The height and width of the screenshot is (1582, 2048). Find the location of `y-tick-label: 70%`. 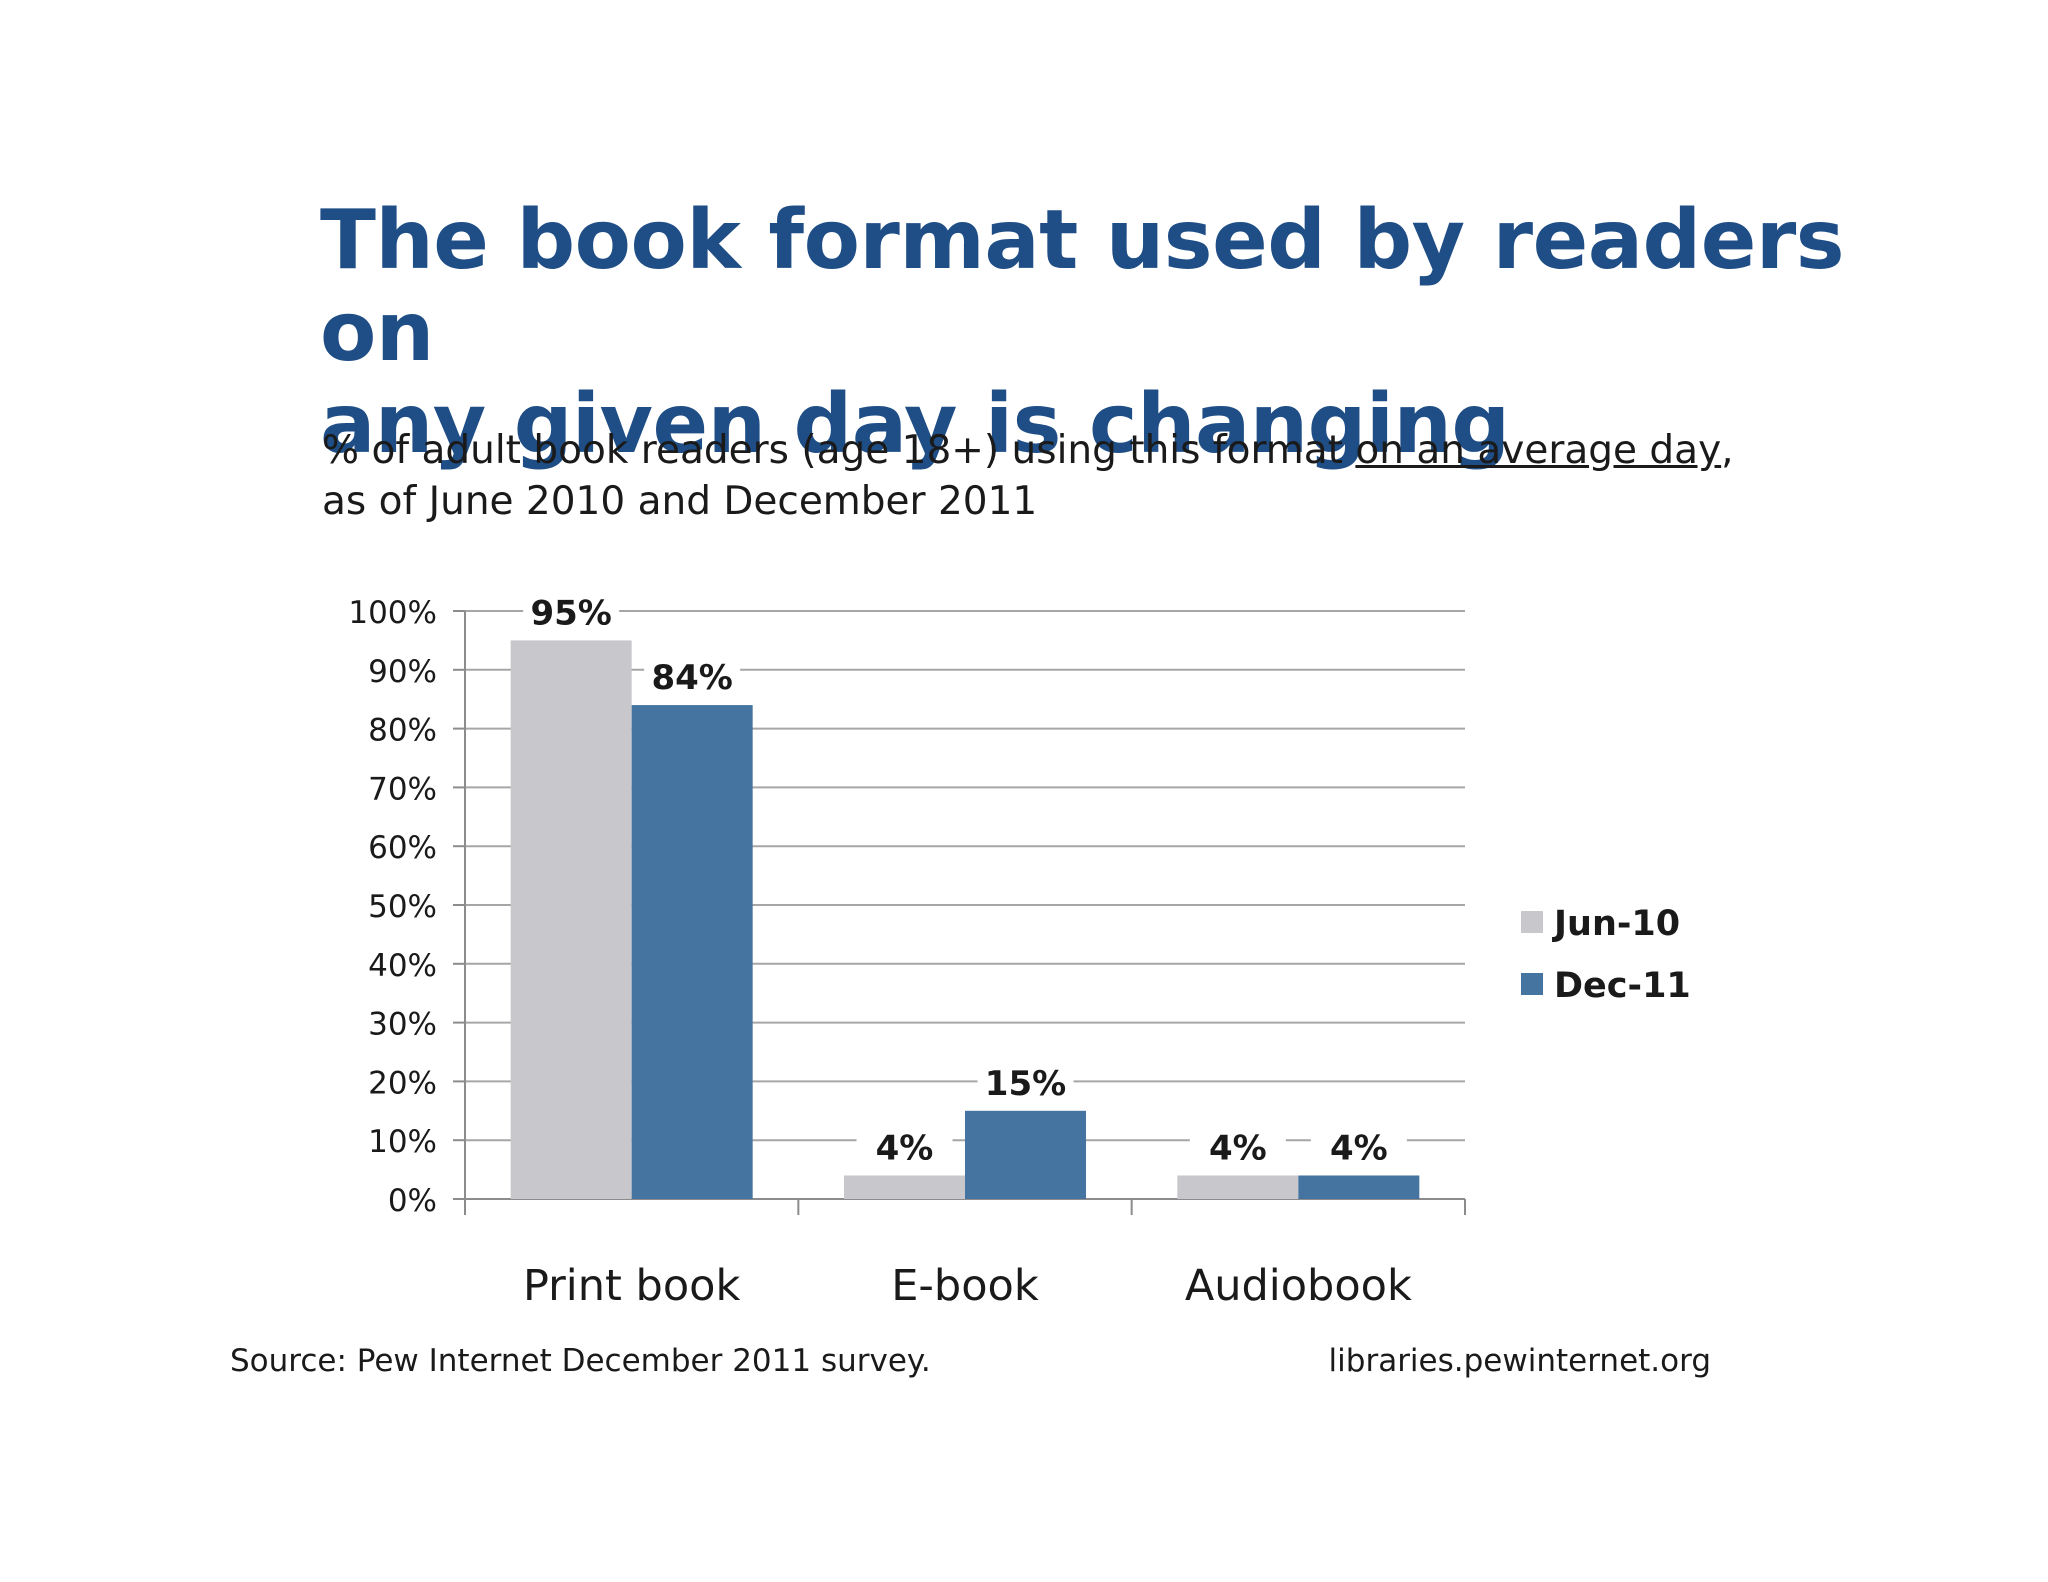

y-tick-label: 70% is located at coordinates (402, 789).